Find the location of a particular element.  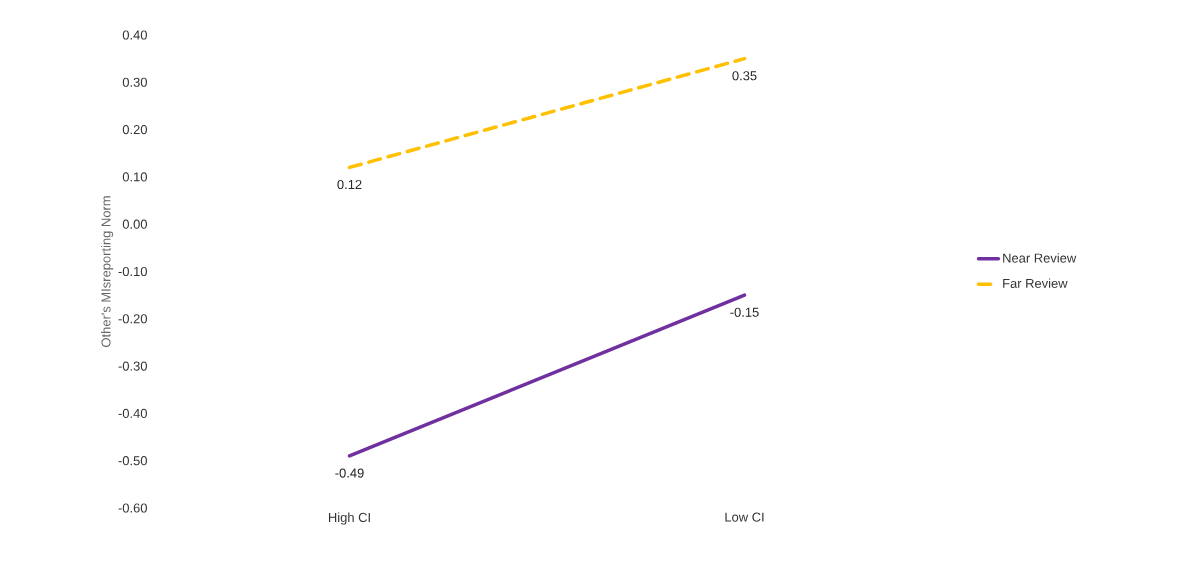

y-tick-label: -0.20 is located at coordinates (132, 319).